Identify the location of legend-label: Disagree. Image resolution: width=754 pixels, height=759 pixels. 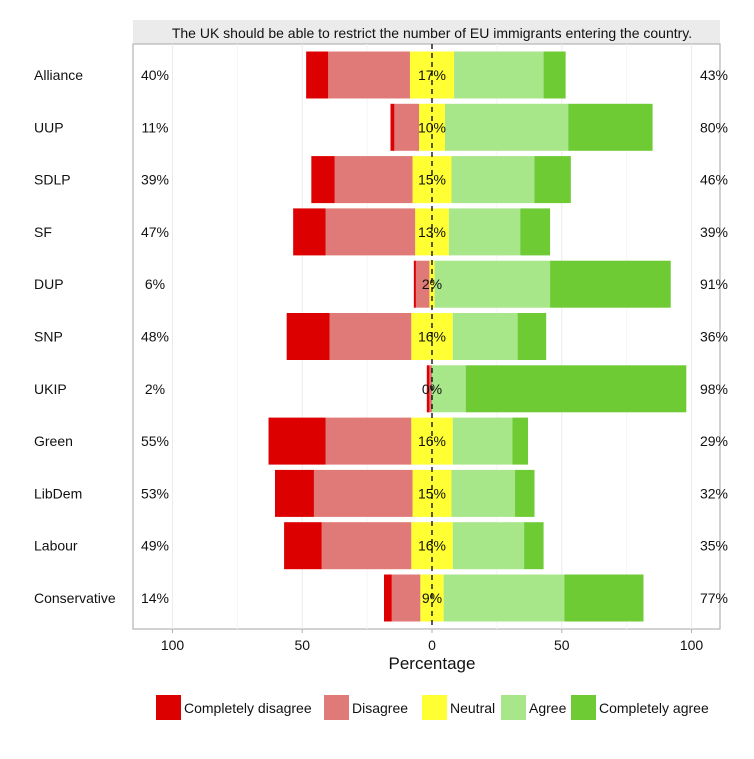
(380, 708).